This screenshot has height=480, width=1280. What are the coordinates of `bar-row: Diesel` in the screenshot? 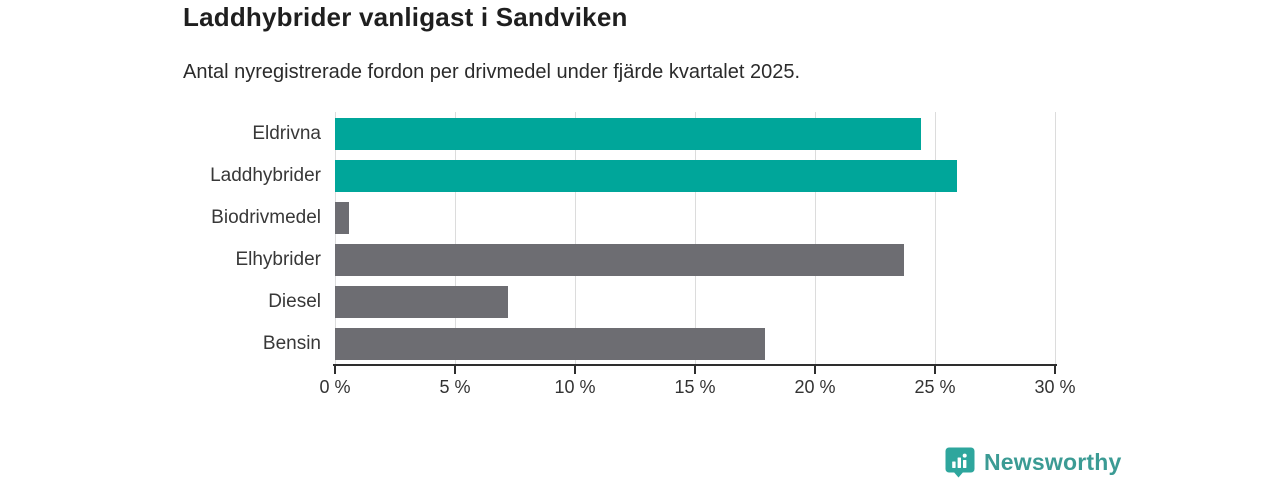 It's located at (661, 302).